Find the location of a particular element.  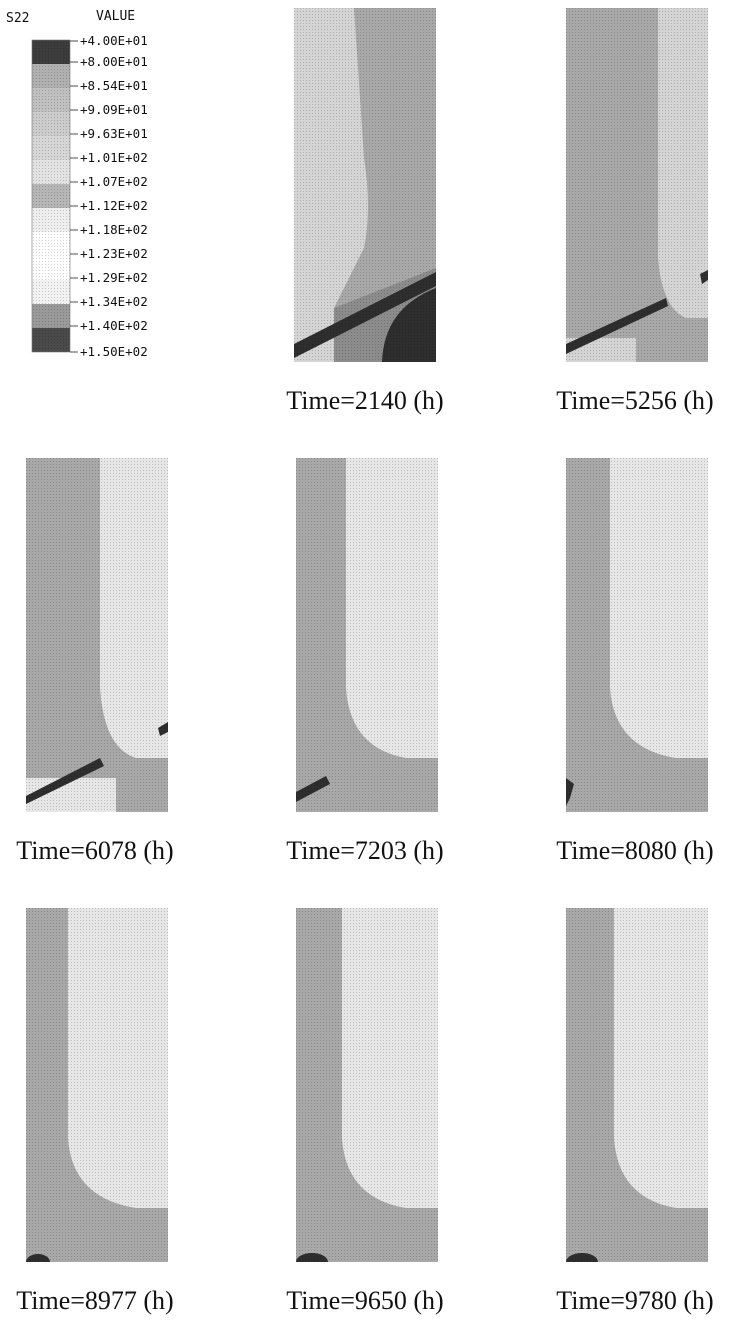

legend-value-1: +8.00E+01 is located at coordinates (114, 61).